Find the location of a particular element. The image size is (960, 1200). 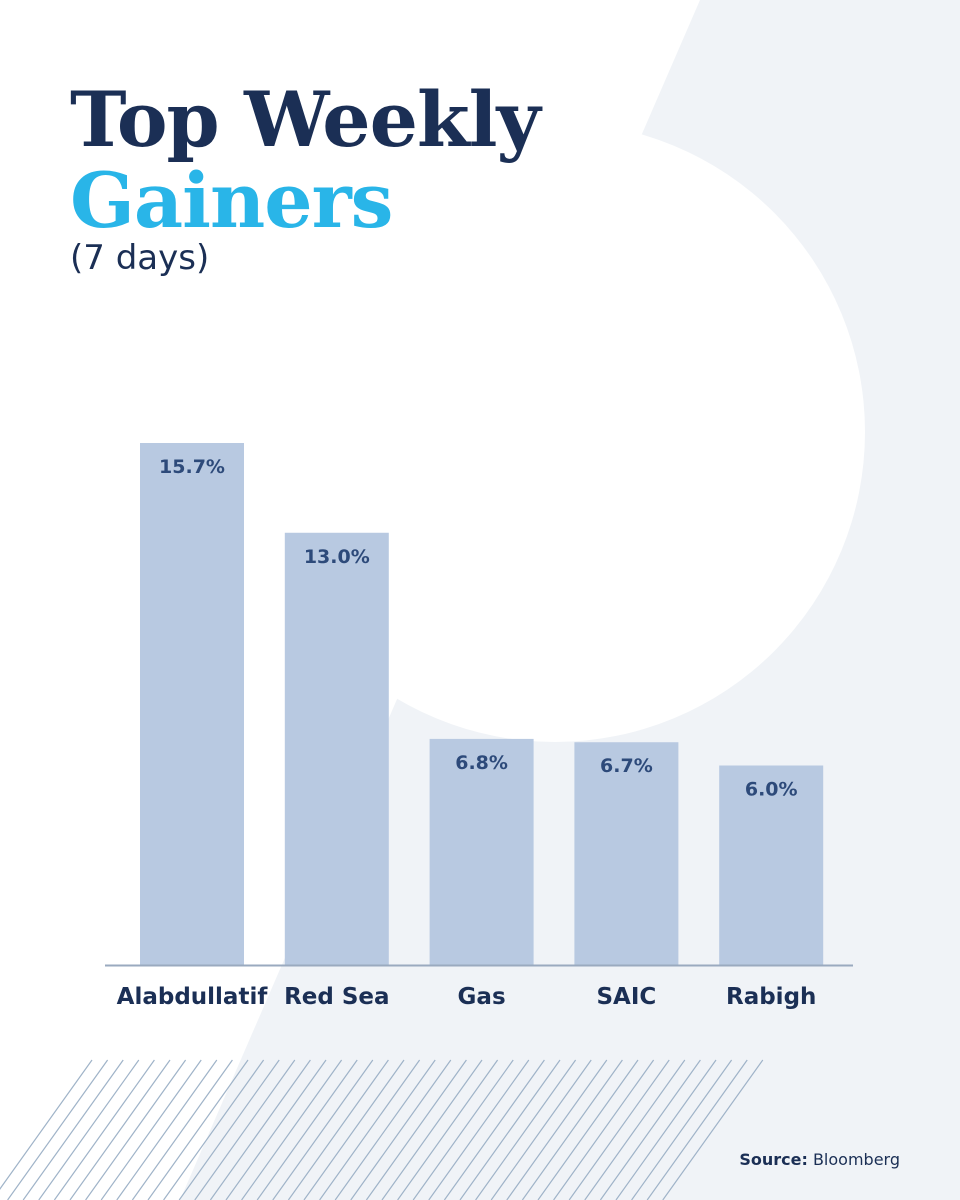

source-label: Source: is located at coordinates (773, 1159).